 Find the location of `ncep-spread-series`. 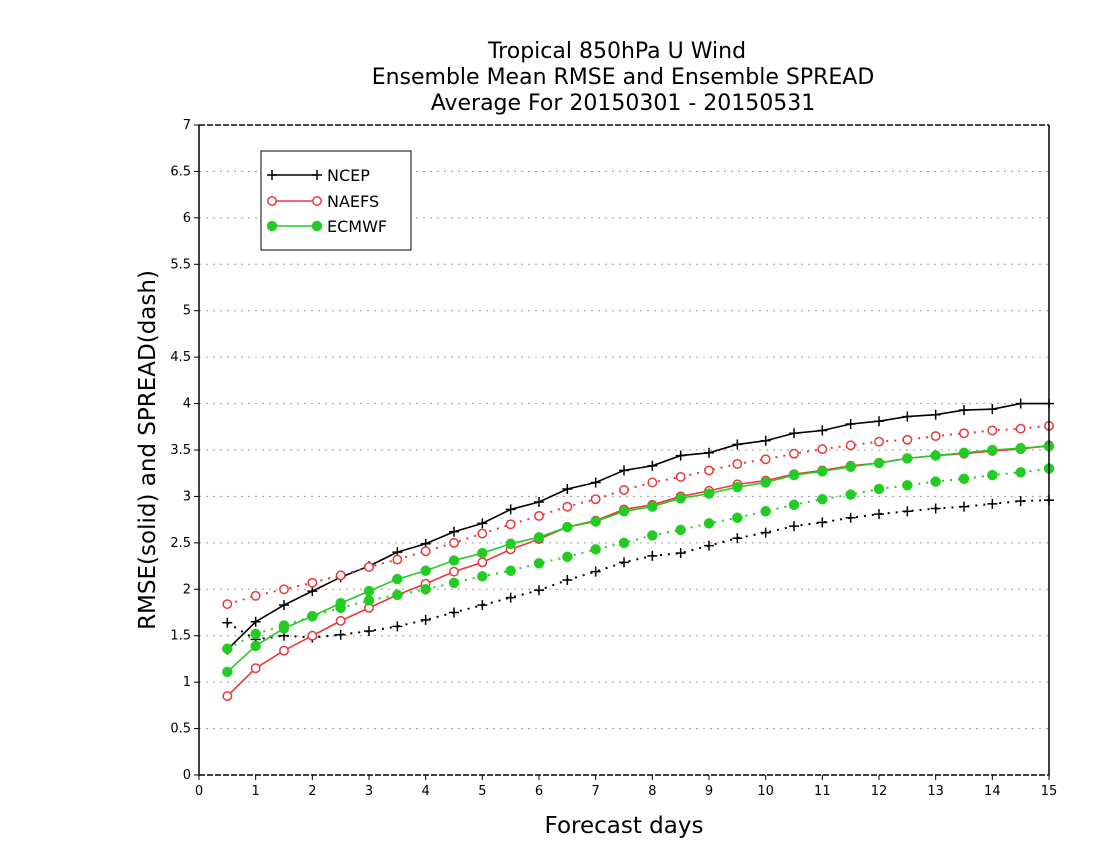

ncep-spread-series is located at coordinates (638, 570).